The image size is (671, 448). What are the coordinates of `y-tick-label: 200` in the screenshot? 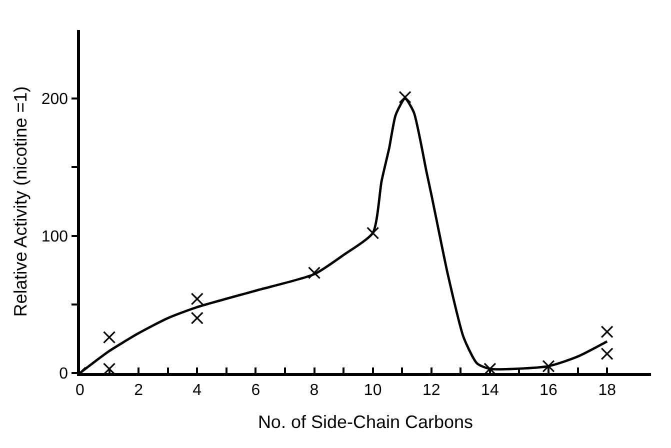 It's located at (54, 99).